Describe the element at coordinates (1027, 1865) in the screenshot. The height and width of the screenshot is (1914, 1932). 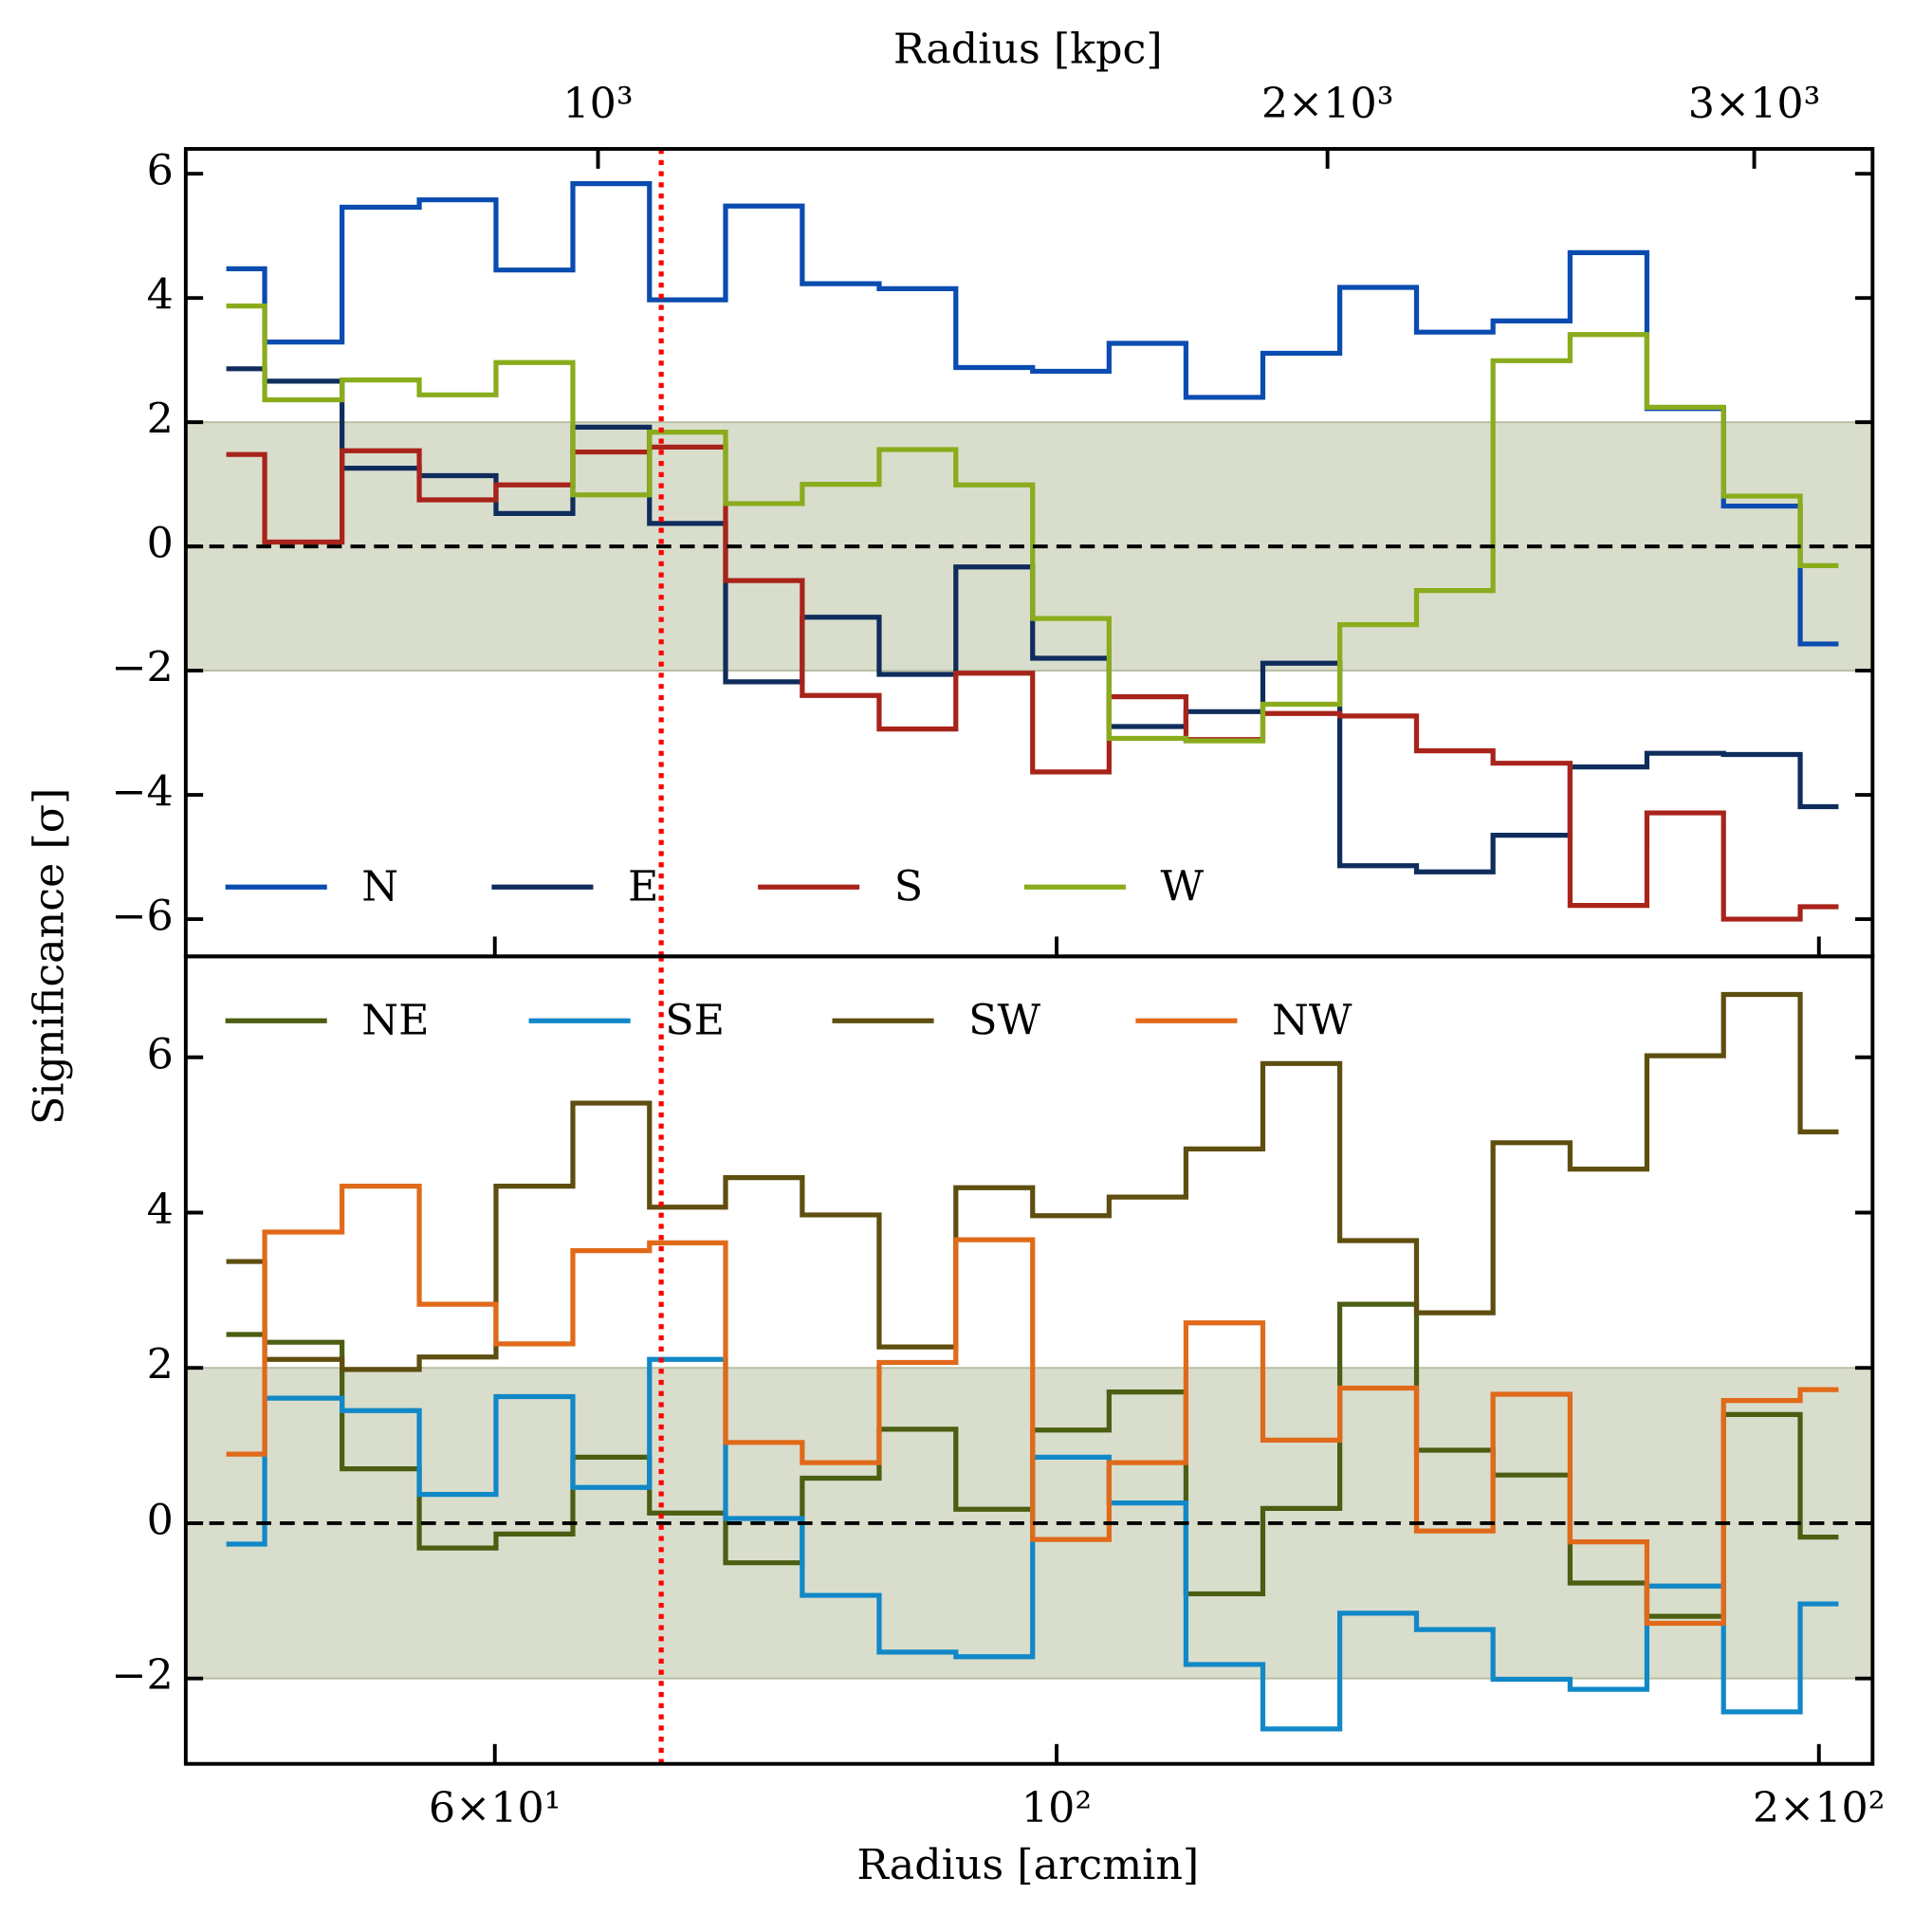
I see `x-axis-label: Radius [arcmin]` at that location.